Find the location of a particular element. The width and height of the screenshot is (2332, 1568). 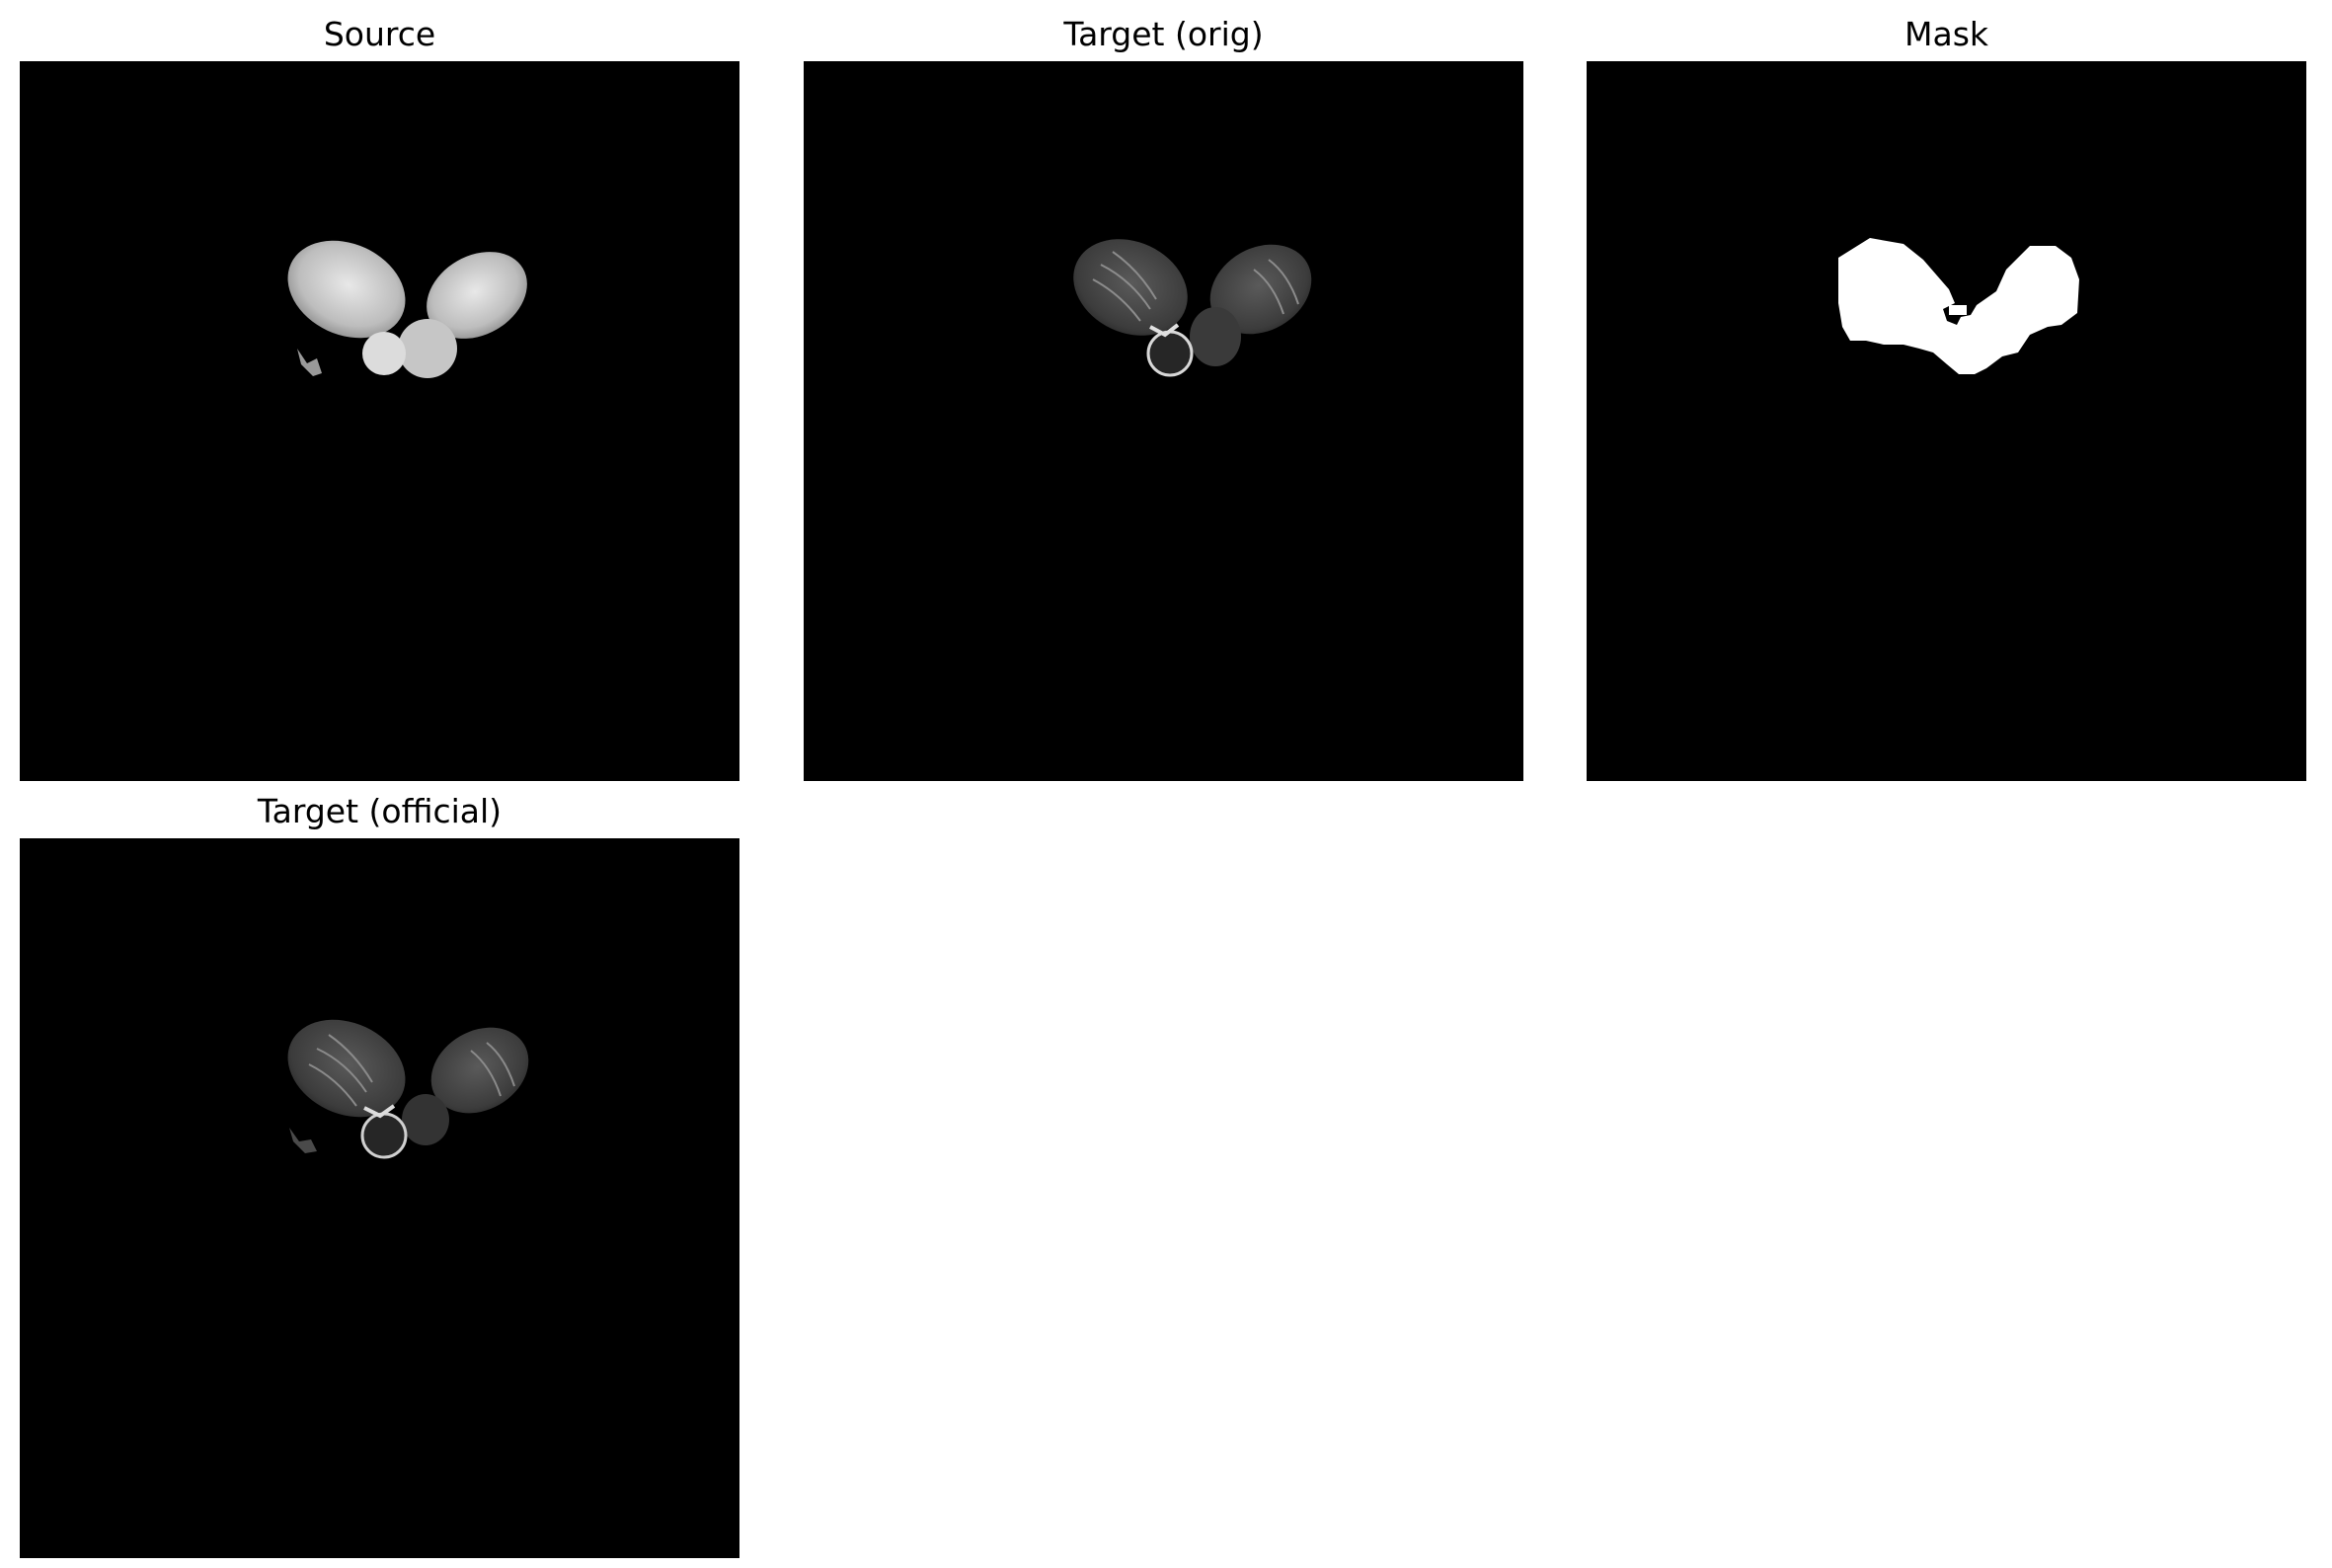

target-official-scan is located at coordinates (379, 1198).